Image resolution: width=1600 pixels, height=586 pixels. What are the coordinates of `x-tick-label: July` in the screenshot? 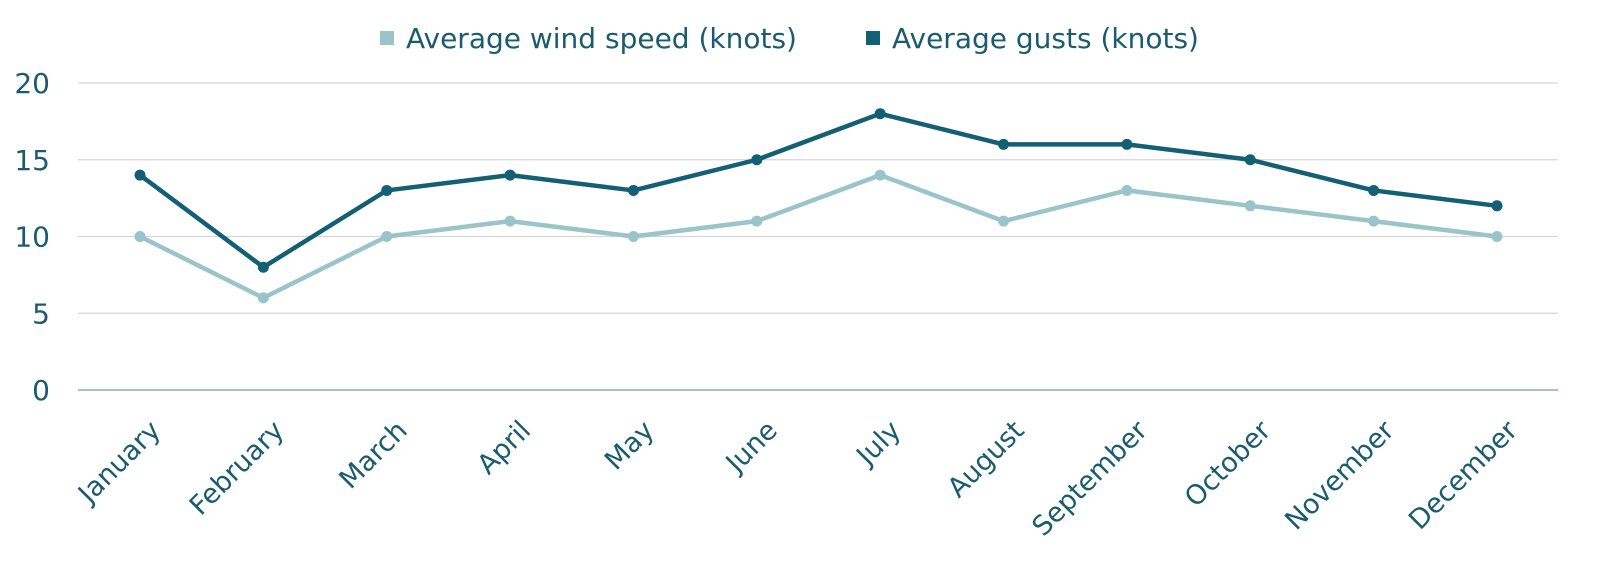 It's located at (878, 444).